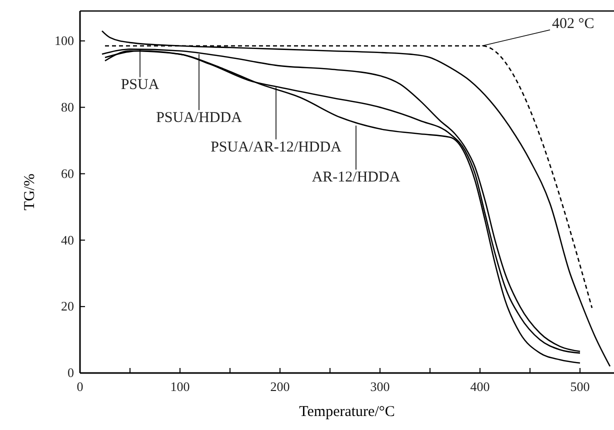 The image size is (614, 430). What do you see at coordinates (67, 240) in the screenshot?
I see `y-tick-label: 40` at bounding box center [67, 240].